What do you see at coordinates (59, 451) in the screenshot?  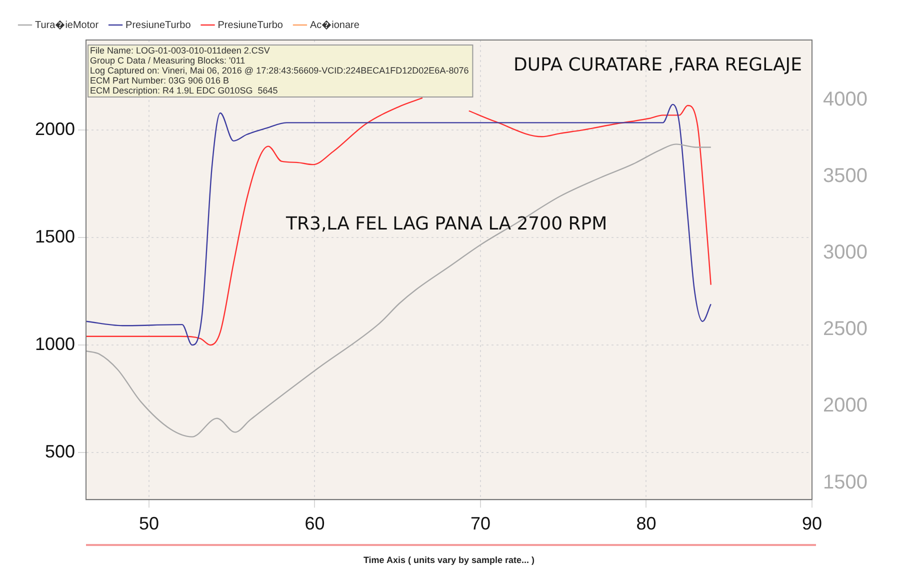 I see `y-tick-label: 500` at bounding box center [59, 451].